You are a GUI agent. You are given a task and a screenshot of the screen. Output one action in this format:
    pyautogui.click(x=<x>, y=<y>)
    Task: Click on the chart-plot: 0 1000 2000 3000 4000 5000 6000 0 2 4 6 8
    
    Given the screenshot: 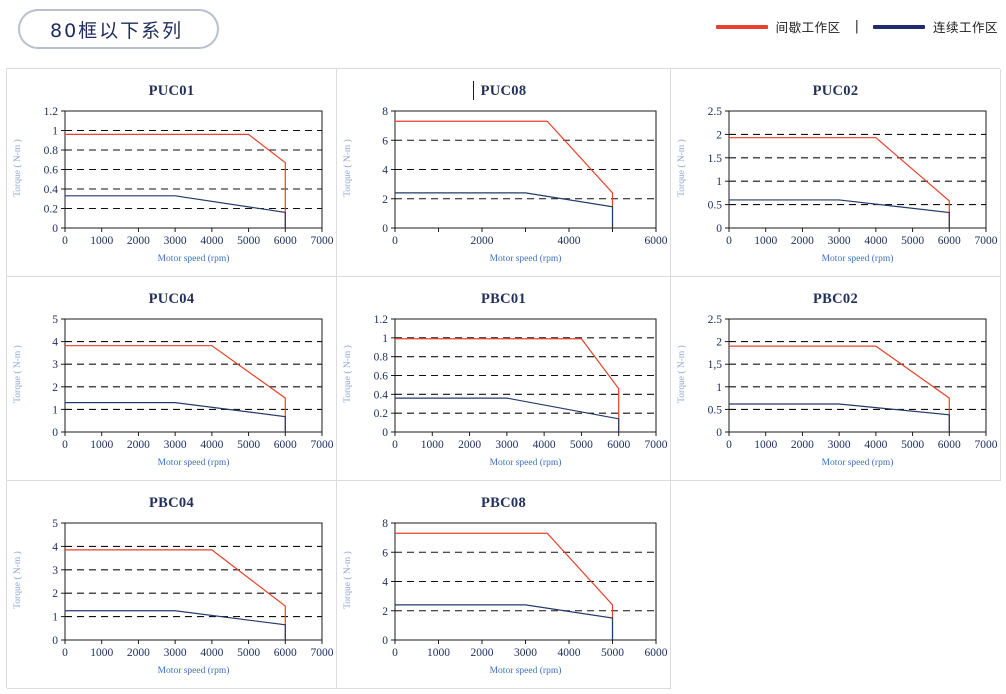 What is the action you would take?
    pyautogui.click(x=525, y=588)
    